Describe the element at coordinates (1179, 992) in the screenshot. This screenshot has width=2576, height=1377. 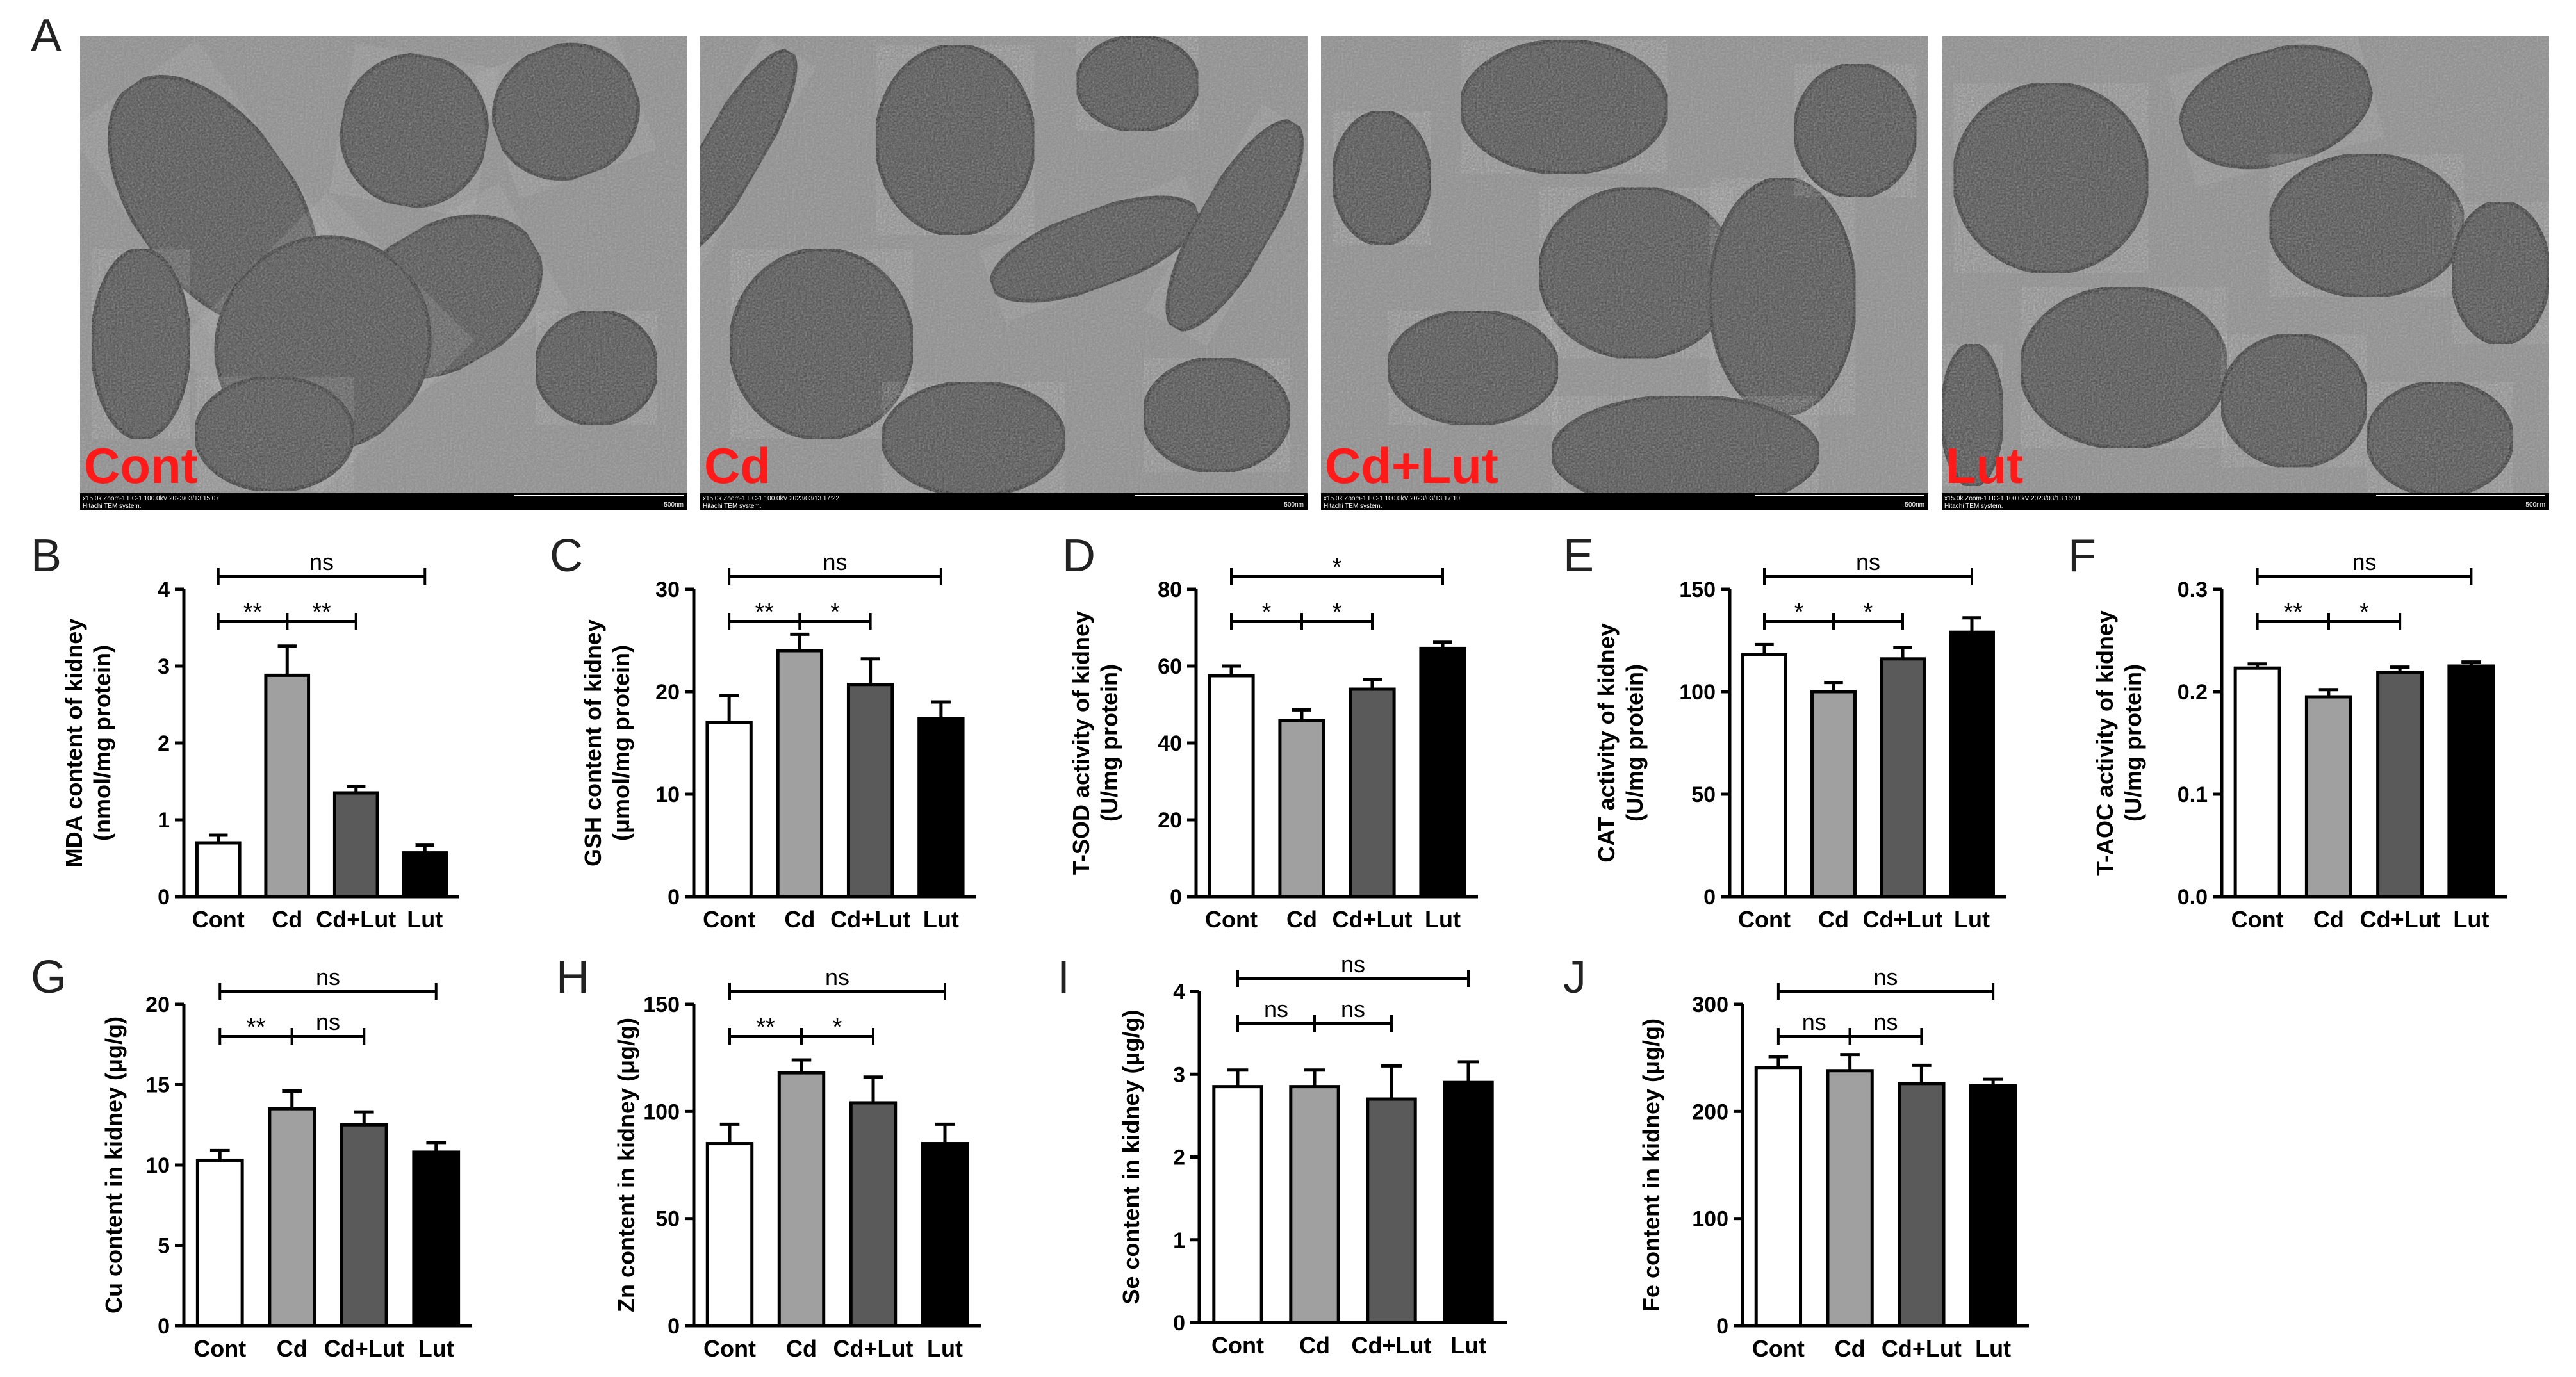
I see `y-tick-label: 4` at that location.